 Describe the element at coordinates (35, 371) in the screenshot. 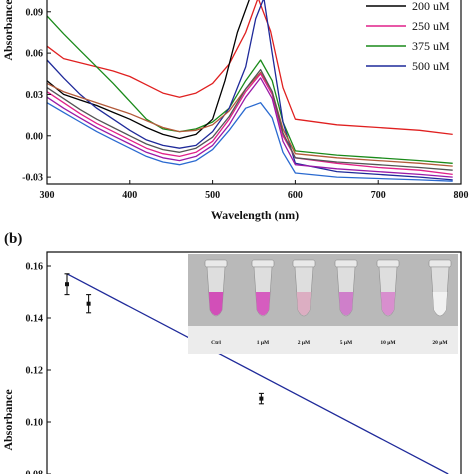

I see `chart-b-y-tick-label: 0.12` at that location.